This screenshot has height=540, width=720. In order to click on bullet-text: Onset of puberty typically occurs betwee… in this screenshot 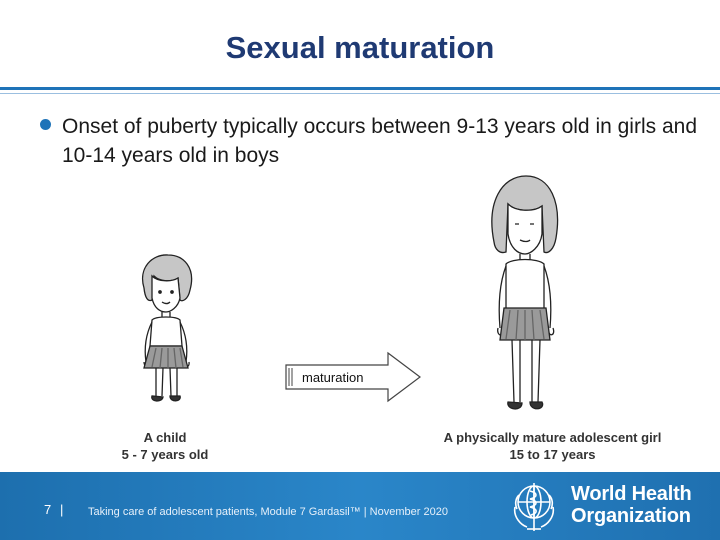, I will do `click(379, 141)`.